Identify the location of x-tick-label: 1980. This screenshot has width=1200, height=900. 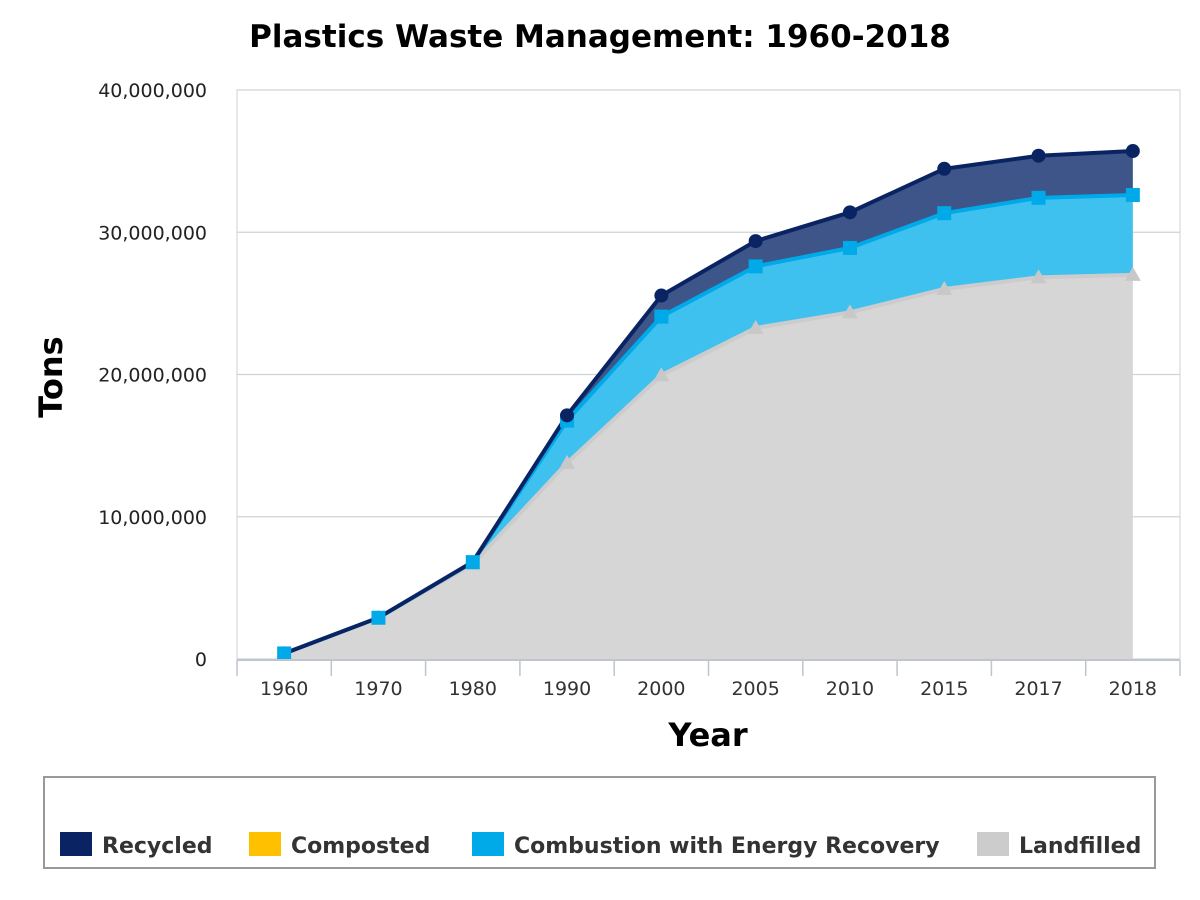
(473, 689).